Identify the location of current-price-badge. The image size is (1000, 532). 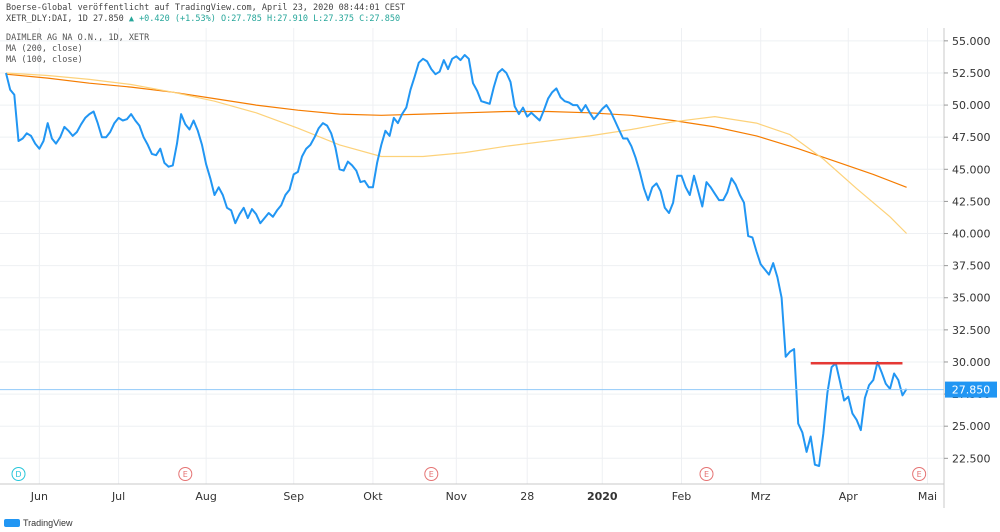
(971, 389).